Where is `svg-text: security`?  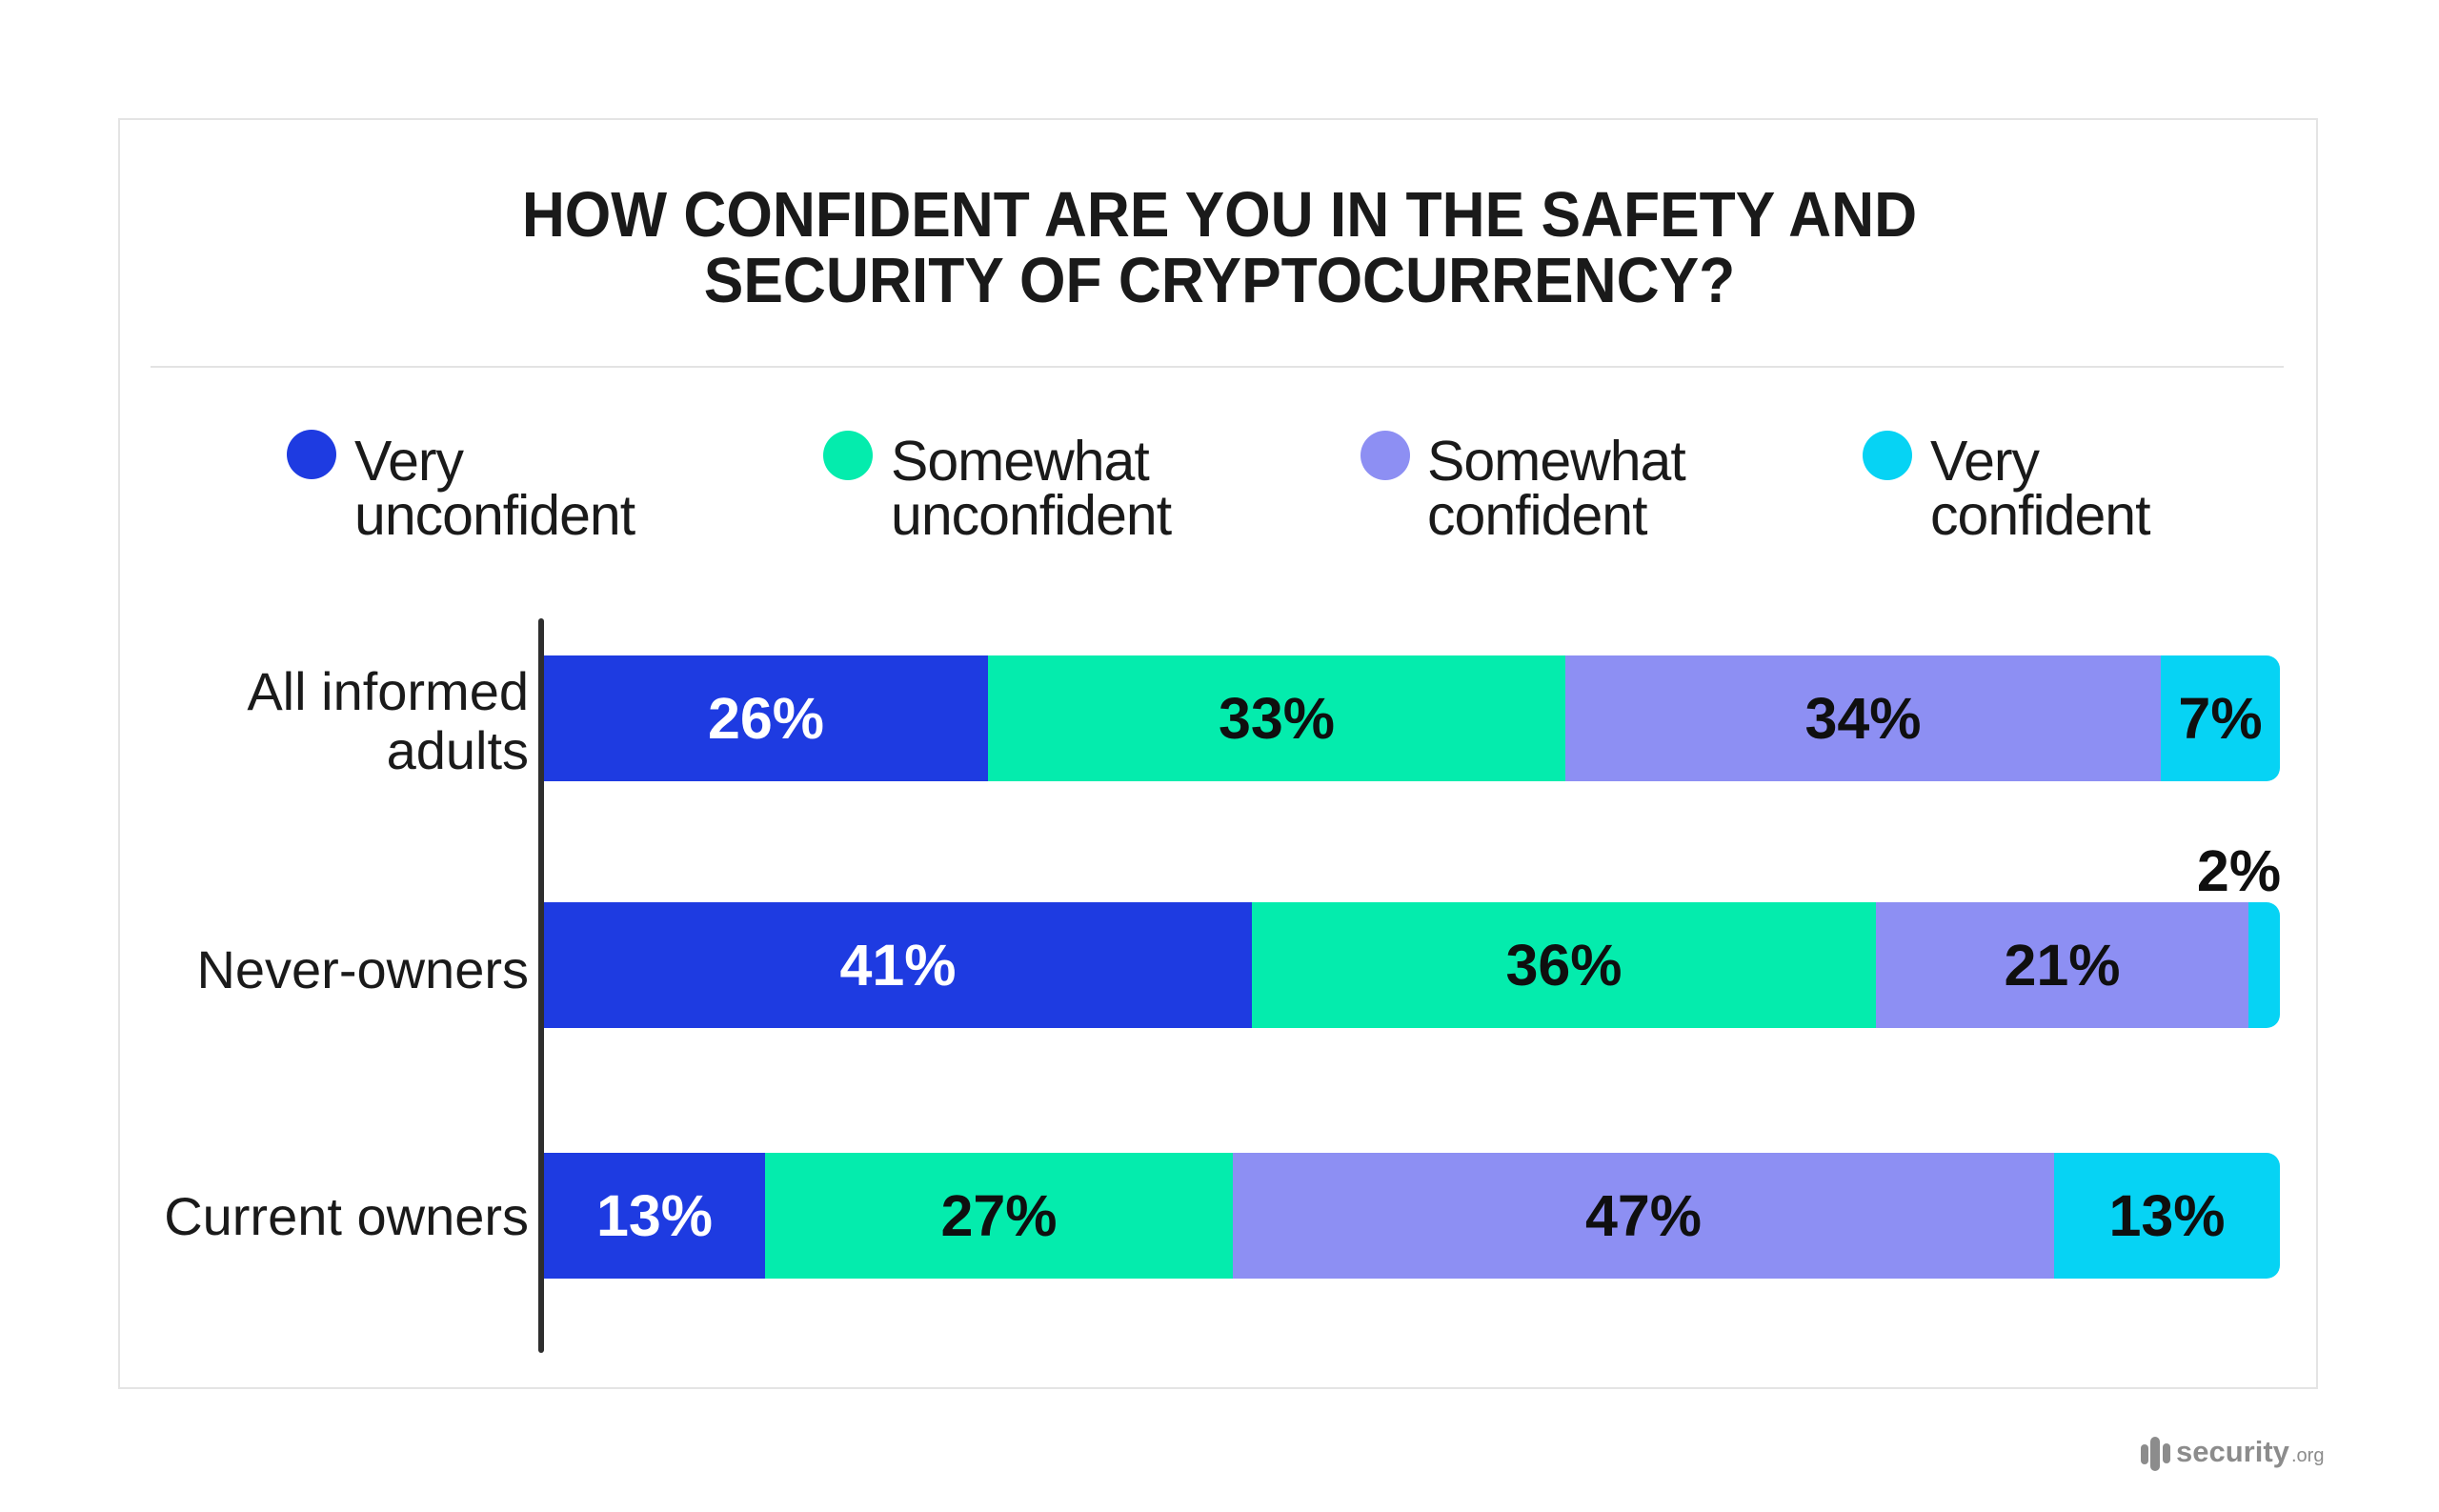 svg-text: security is located at coordinates (2233, 1451).